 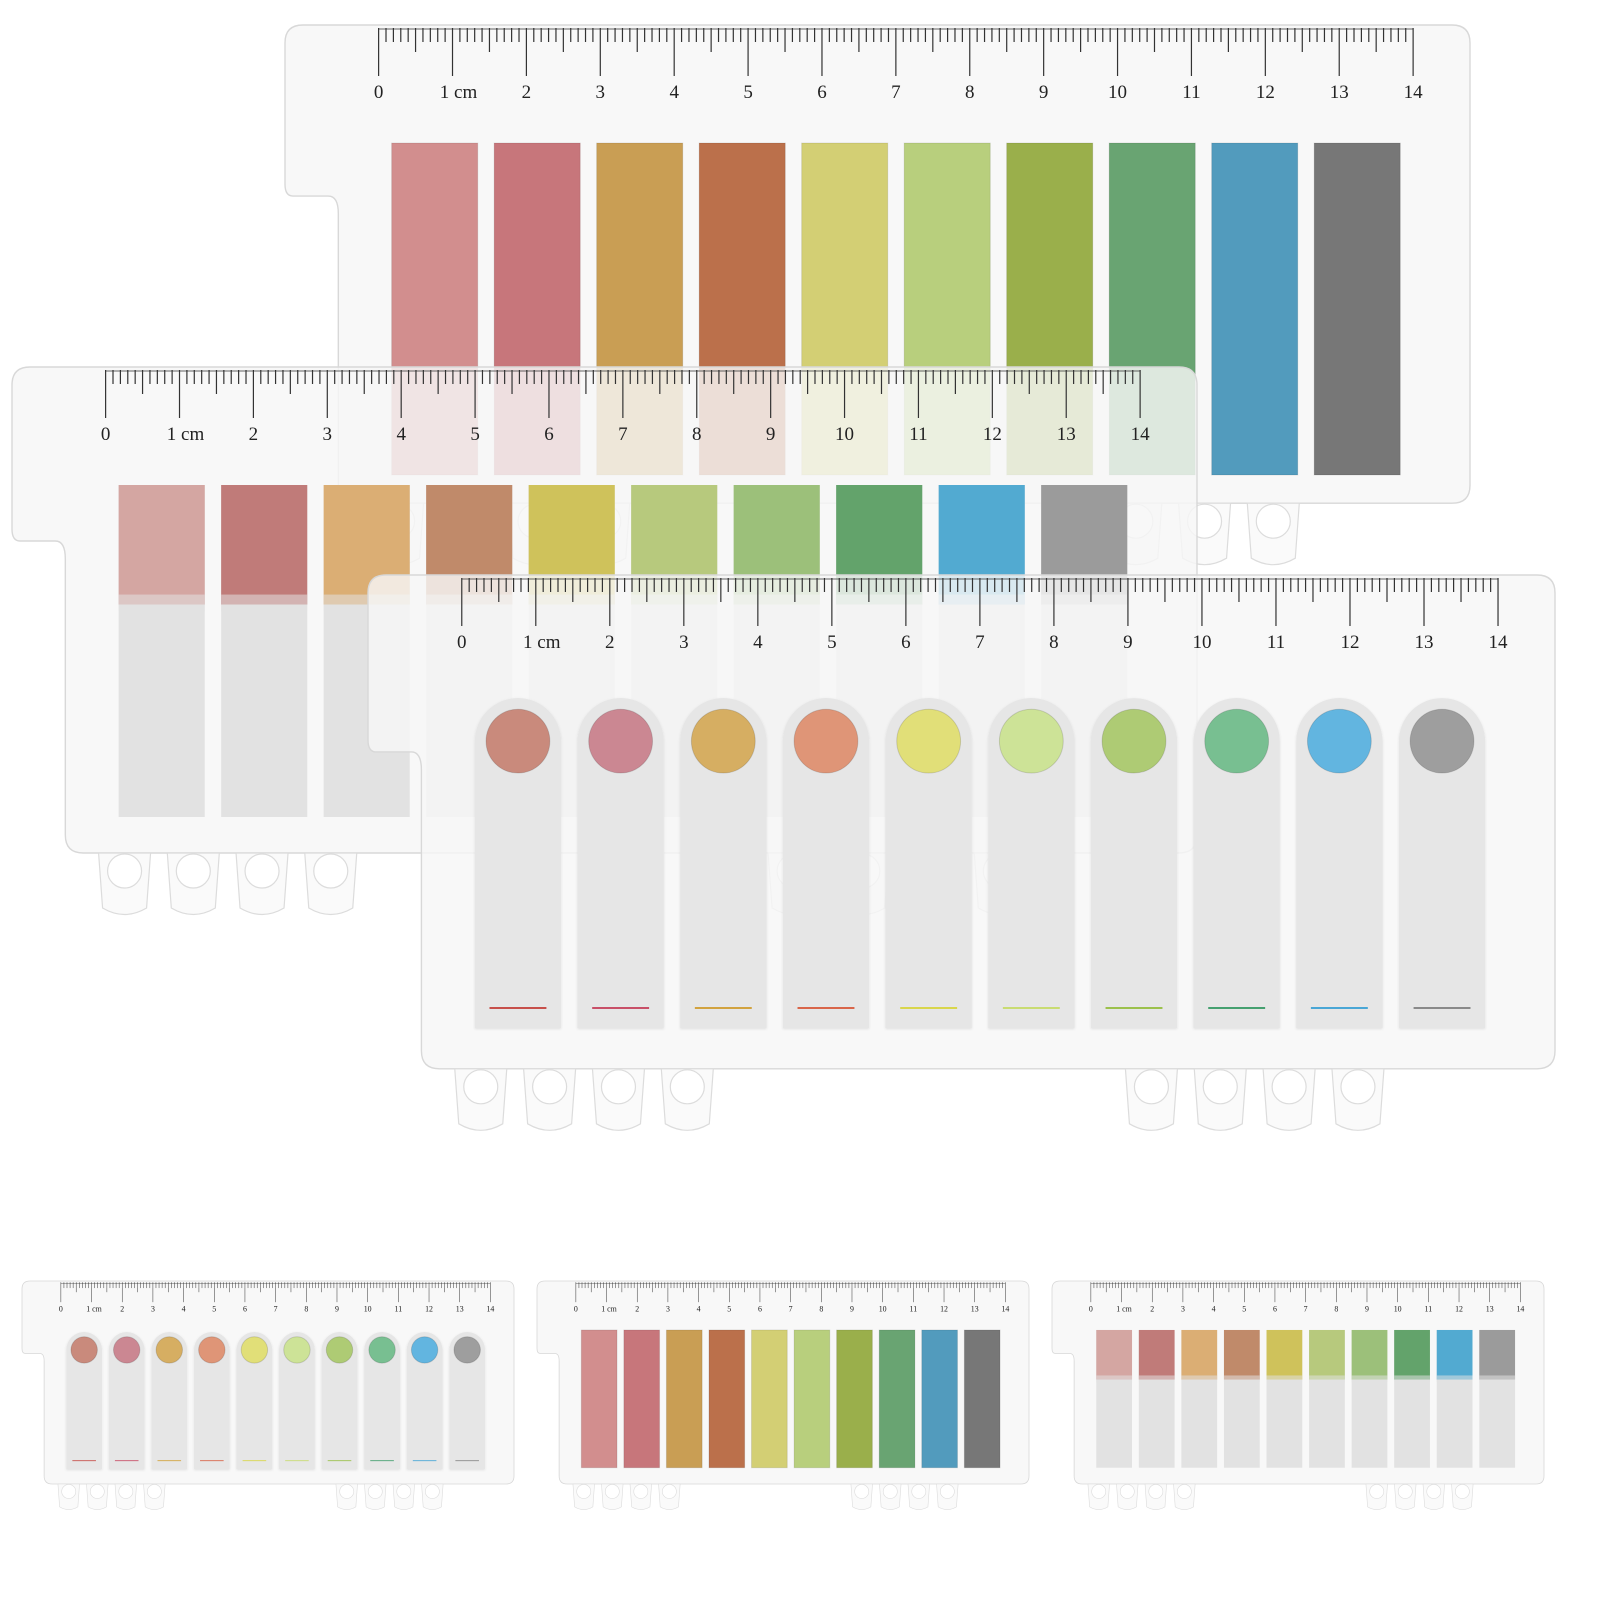 What do you see at coordinates (169, 1350) in the screenshot?
I see `dot-tab-3-circle` at bounding box center [169, 1350].